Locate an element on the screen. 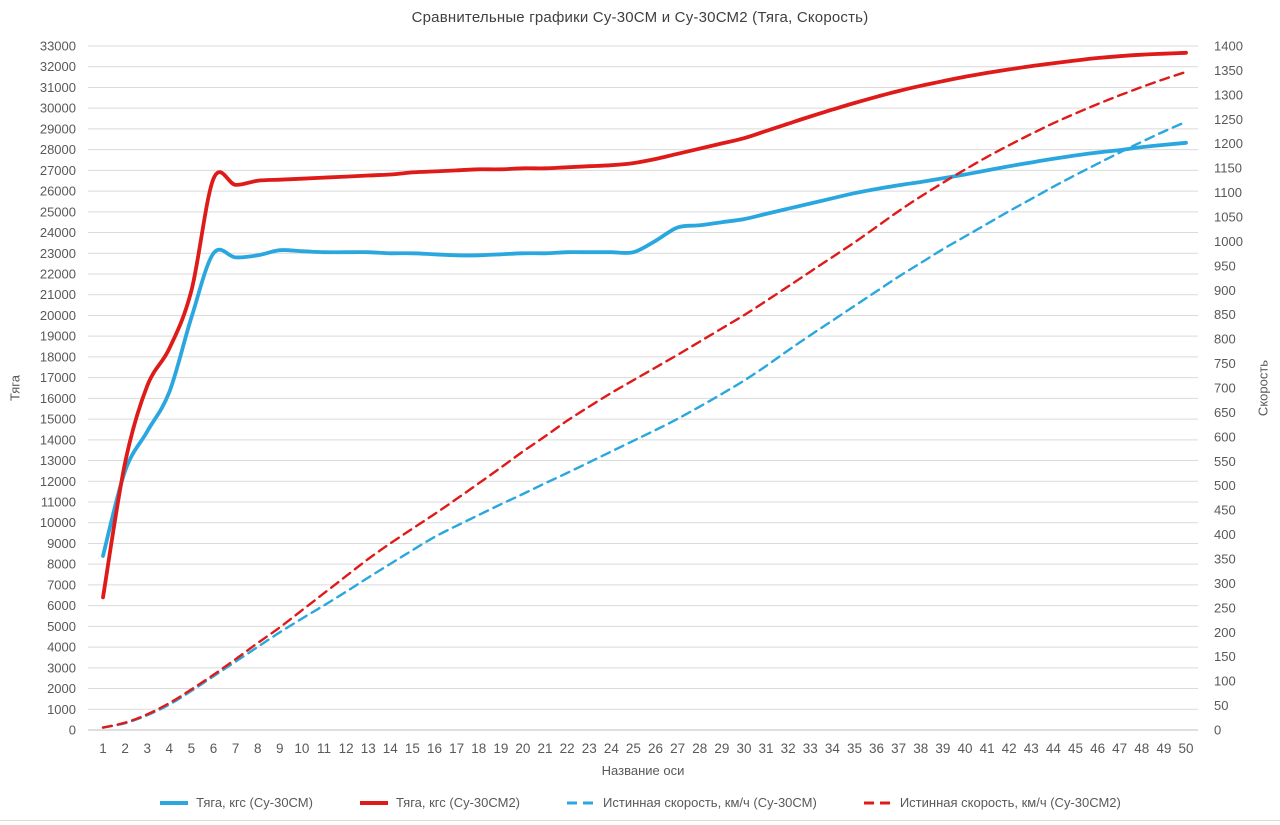  y-right-tick-label: 100 is located at coordinates (1225, 681).